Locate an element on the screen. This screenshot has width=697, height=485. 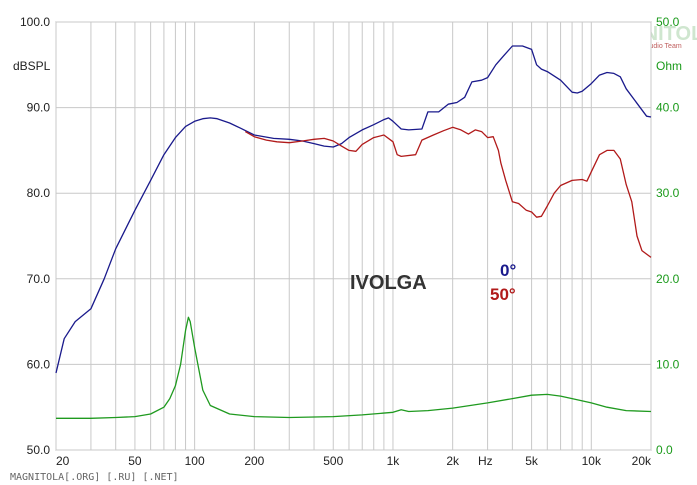
y-tick-label: 70.0 is located at coordinates (39, 279).